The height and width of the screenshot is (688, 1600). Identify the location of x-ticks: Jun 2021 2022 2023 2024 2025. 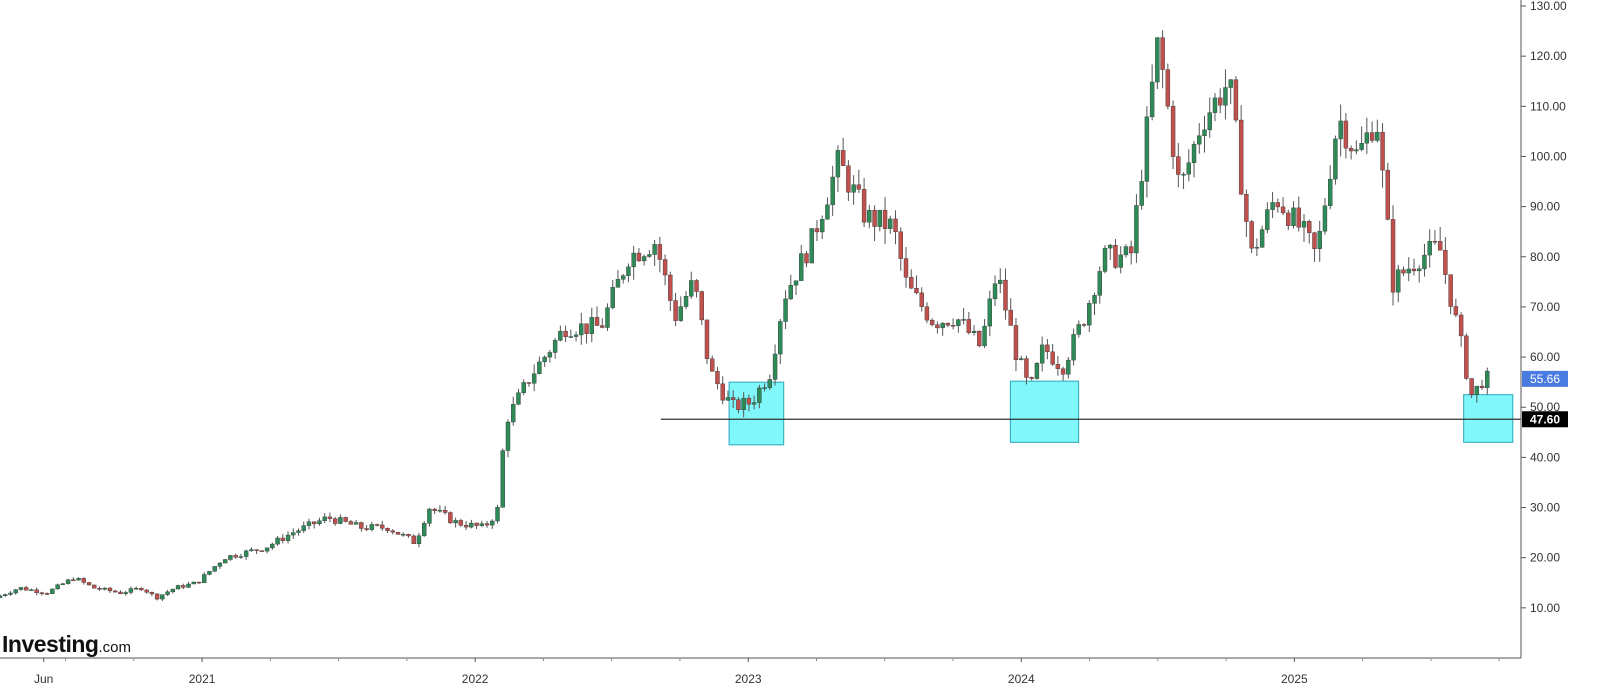
(767, 672).